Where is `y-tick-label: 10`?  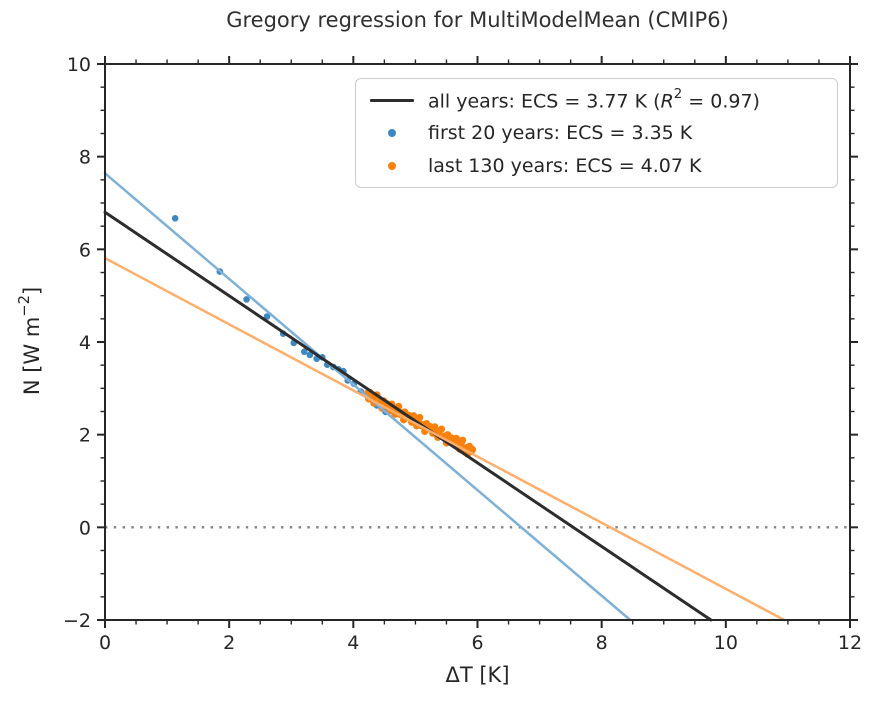
y-tick-label: 10 is located at coordinates (79, 65).